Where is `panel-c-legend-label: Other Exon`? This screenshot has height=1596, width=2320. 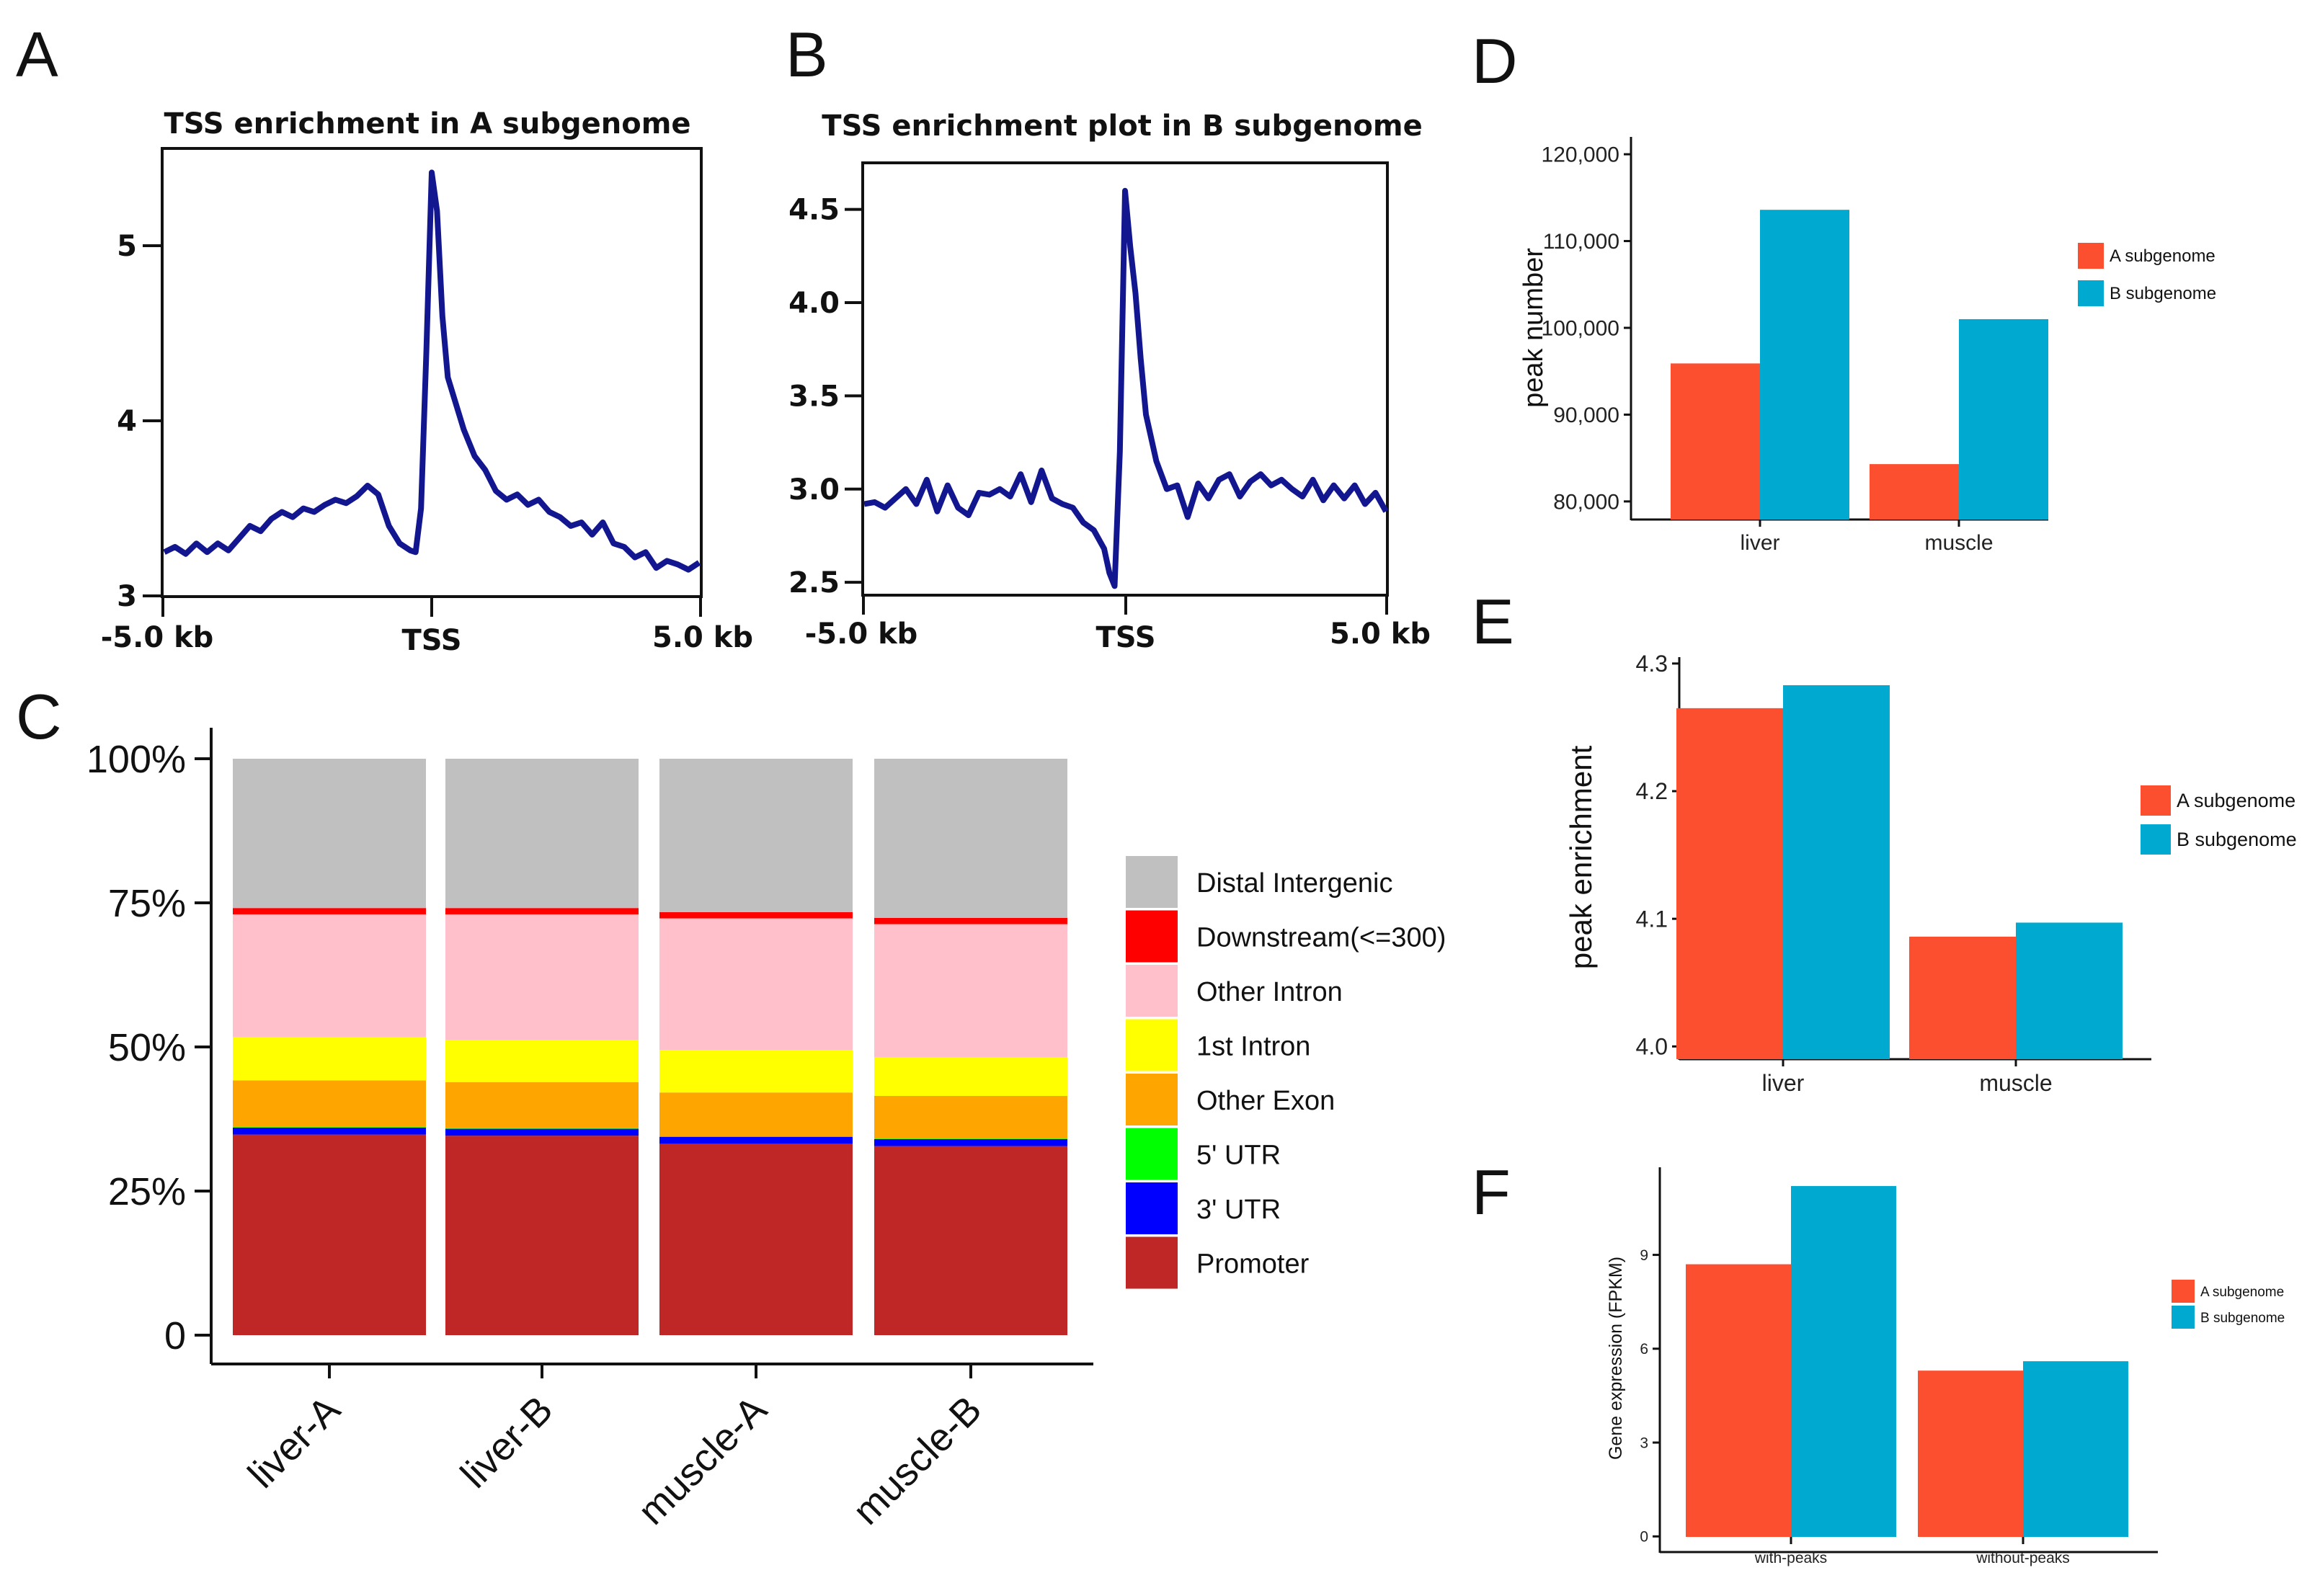 panel-c-legend-label: Other Exon is located at coordinates (1265, 1101).